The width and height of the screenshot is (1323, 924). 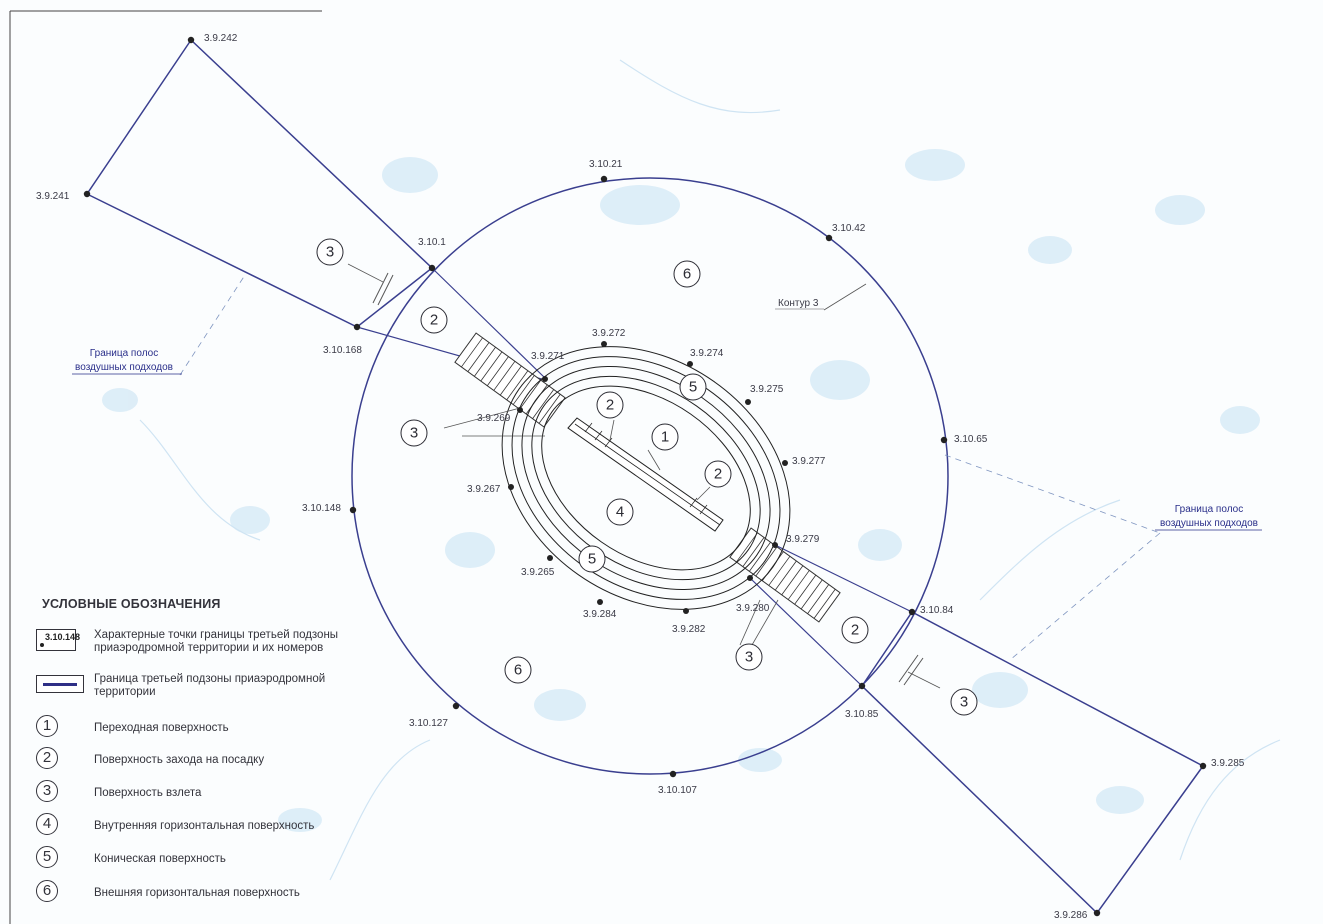 I want to click on label-3-9-267: 3.9.267, so click(x=484, y=489).